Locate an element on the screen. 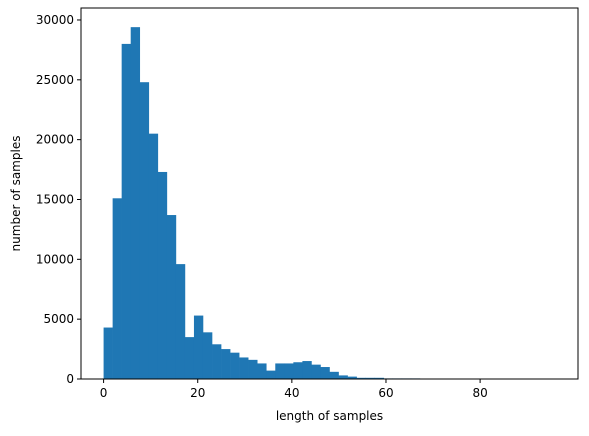  y-tick-label: 10000 is located at coordinates (55, 259).